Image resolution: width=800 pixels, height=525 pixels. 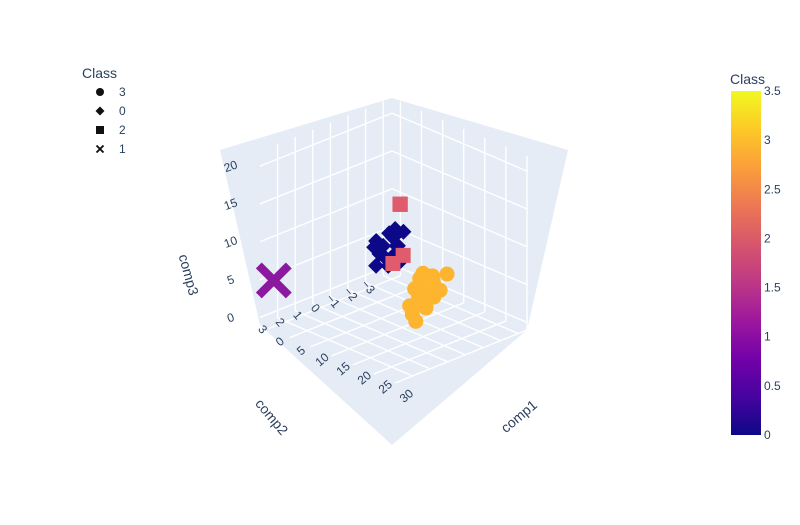 What do you see at coordinates (772, 91) in the screenshot?
I see `colorbar-tick-label: 3.5` at bounding box center [772, 91].